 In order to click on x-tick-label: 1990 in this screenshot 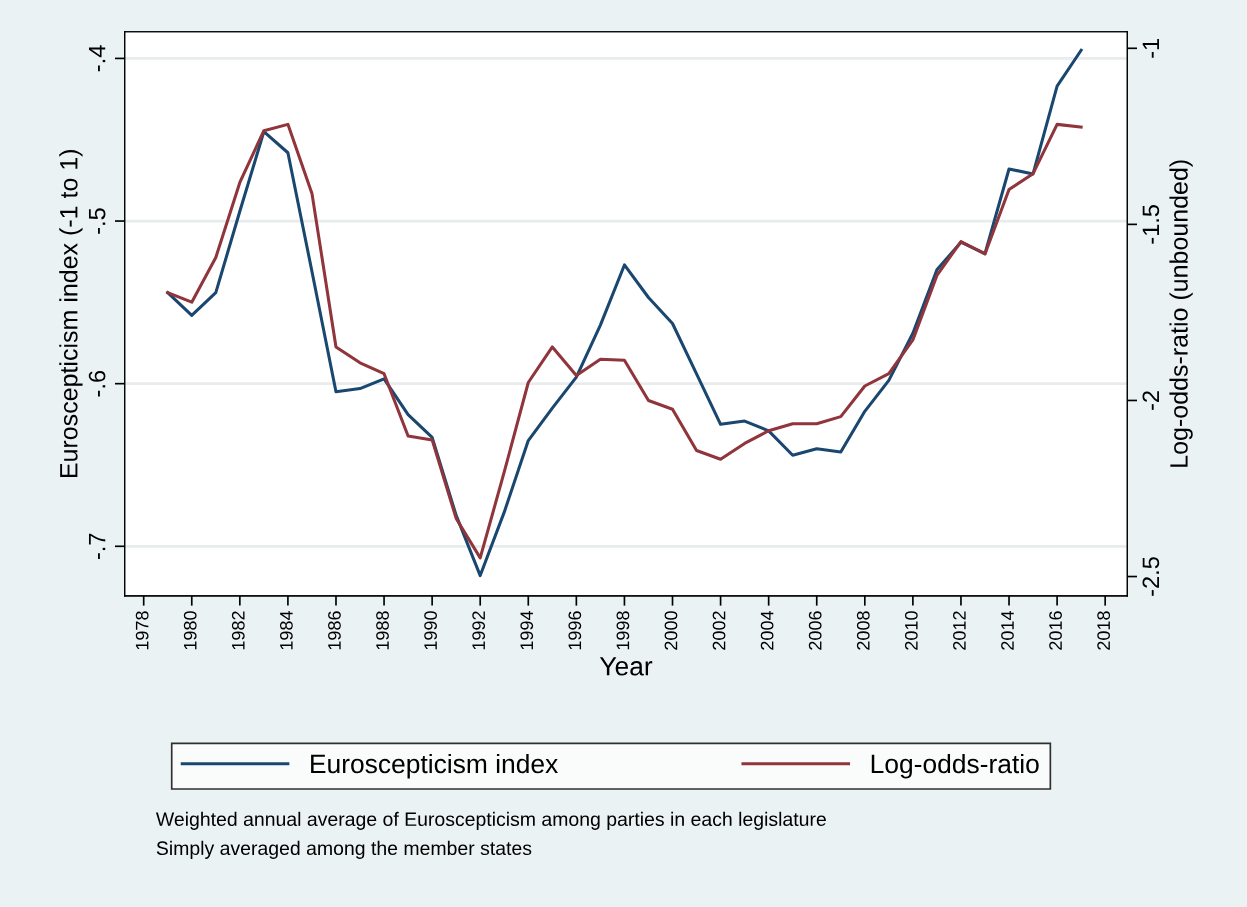, I will do `click(430, 630)`.